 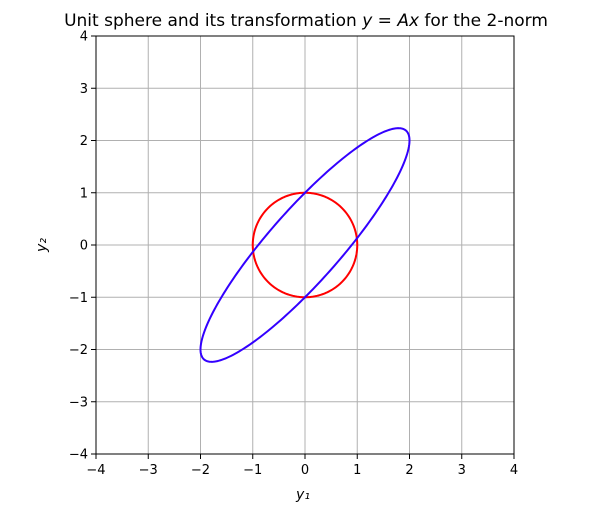 What do you see at coordinates (252, 470) in the screenshot?
I see `x-tick-label: −1` at bounding box center [252, 470].